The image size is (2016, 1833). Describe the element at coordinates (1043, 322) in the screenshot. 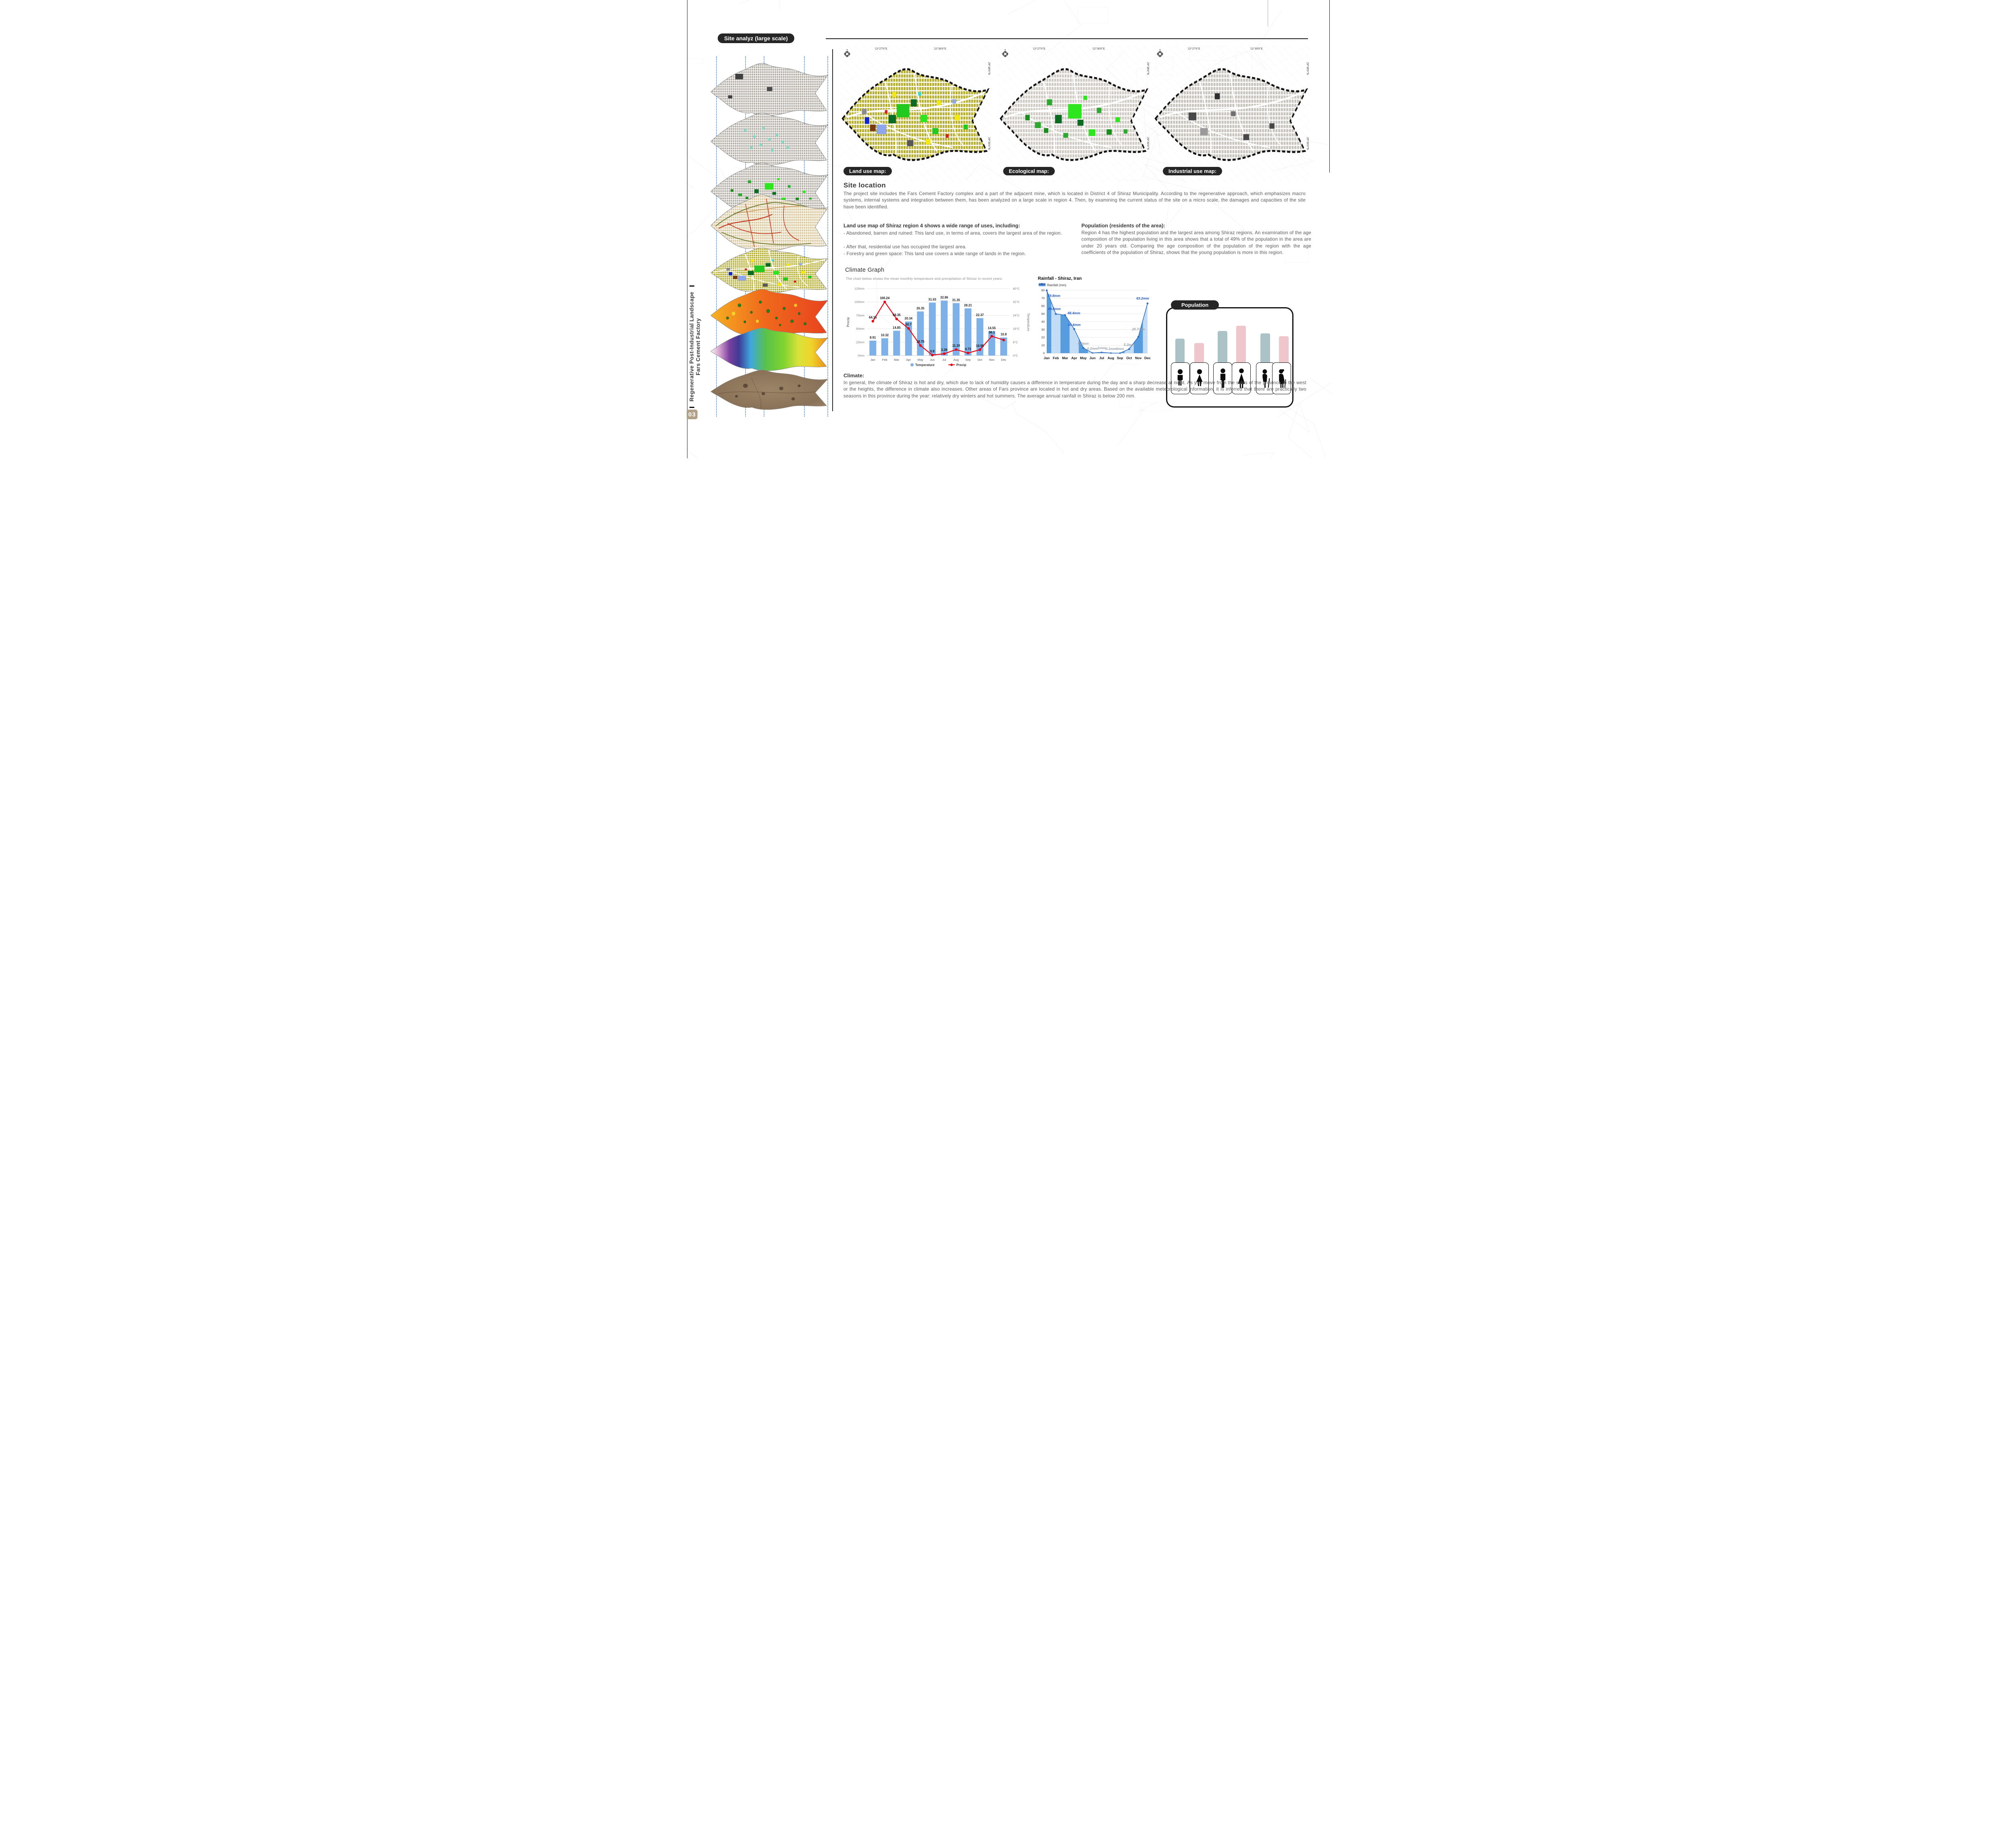

I see `svg-text: 40` at that location.